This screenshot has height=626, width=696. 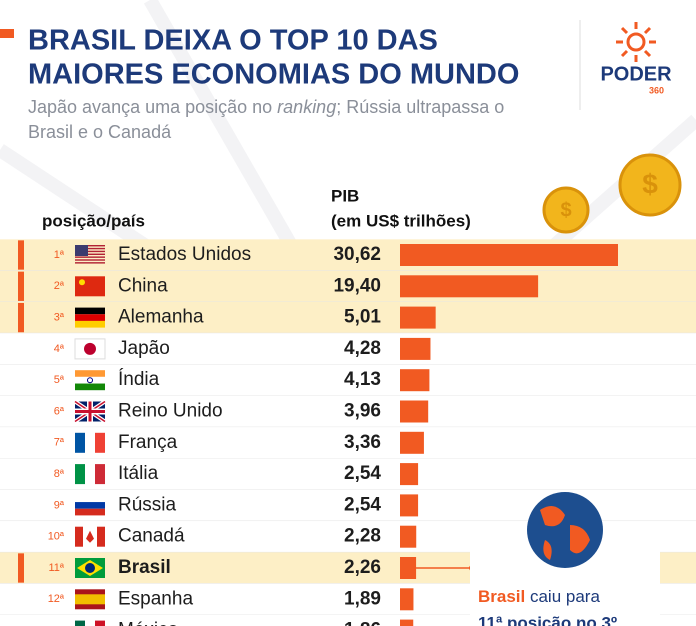 I want to click on value-label: 5,01, so click(x=362, y=317).